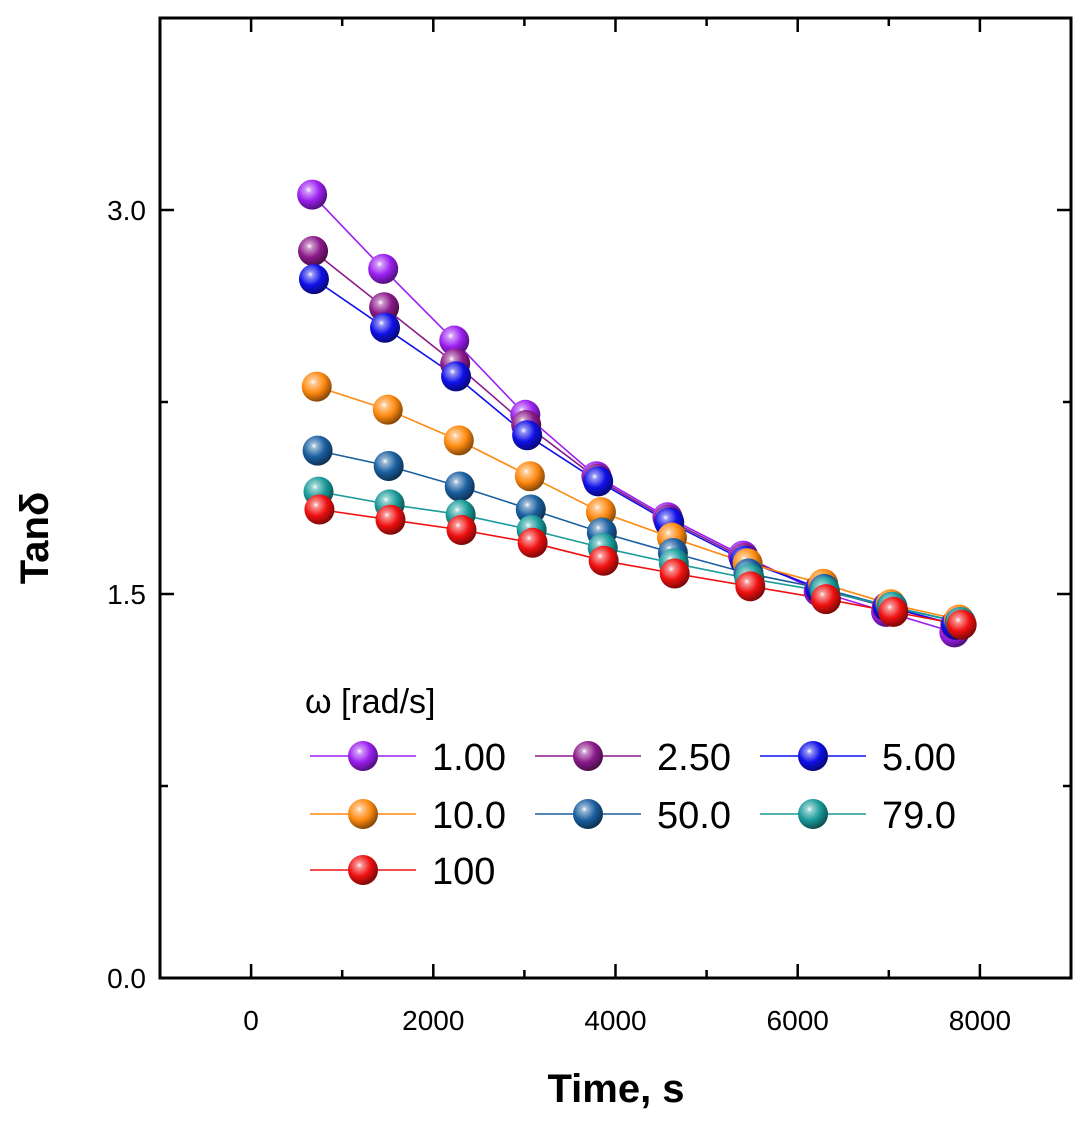  Describe the element at coordinates (919, 758) in the screenshot. I see `legend-label-5.00: 5.00` at that location.